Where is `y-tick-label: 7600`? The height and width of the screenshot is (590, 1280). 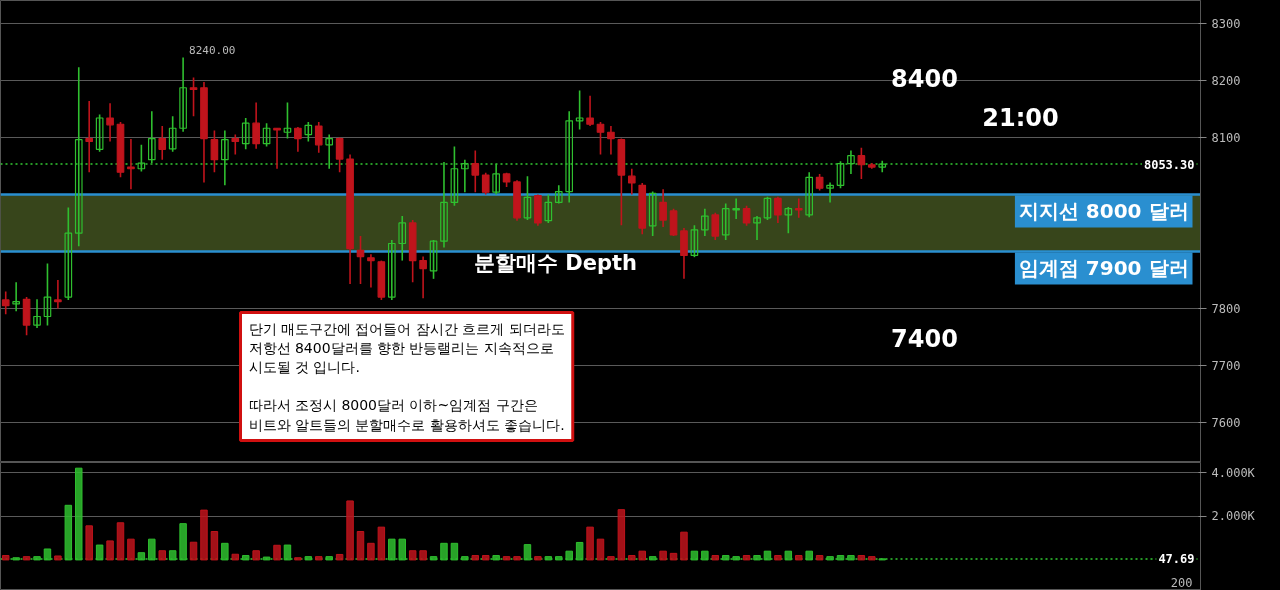
y-tick-label: 7600 is located at coordinates (1226, 423).